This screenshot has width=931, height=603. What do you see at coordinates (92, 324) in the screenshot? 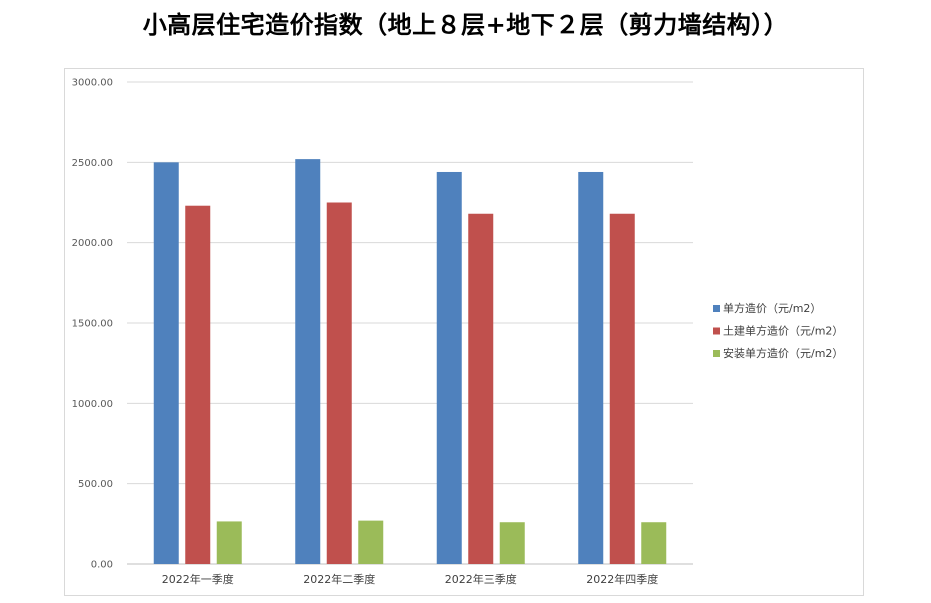
I see `y-tick-label: 1500.00` at bounding box center [92, 324].